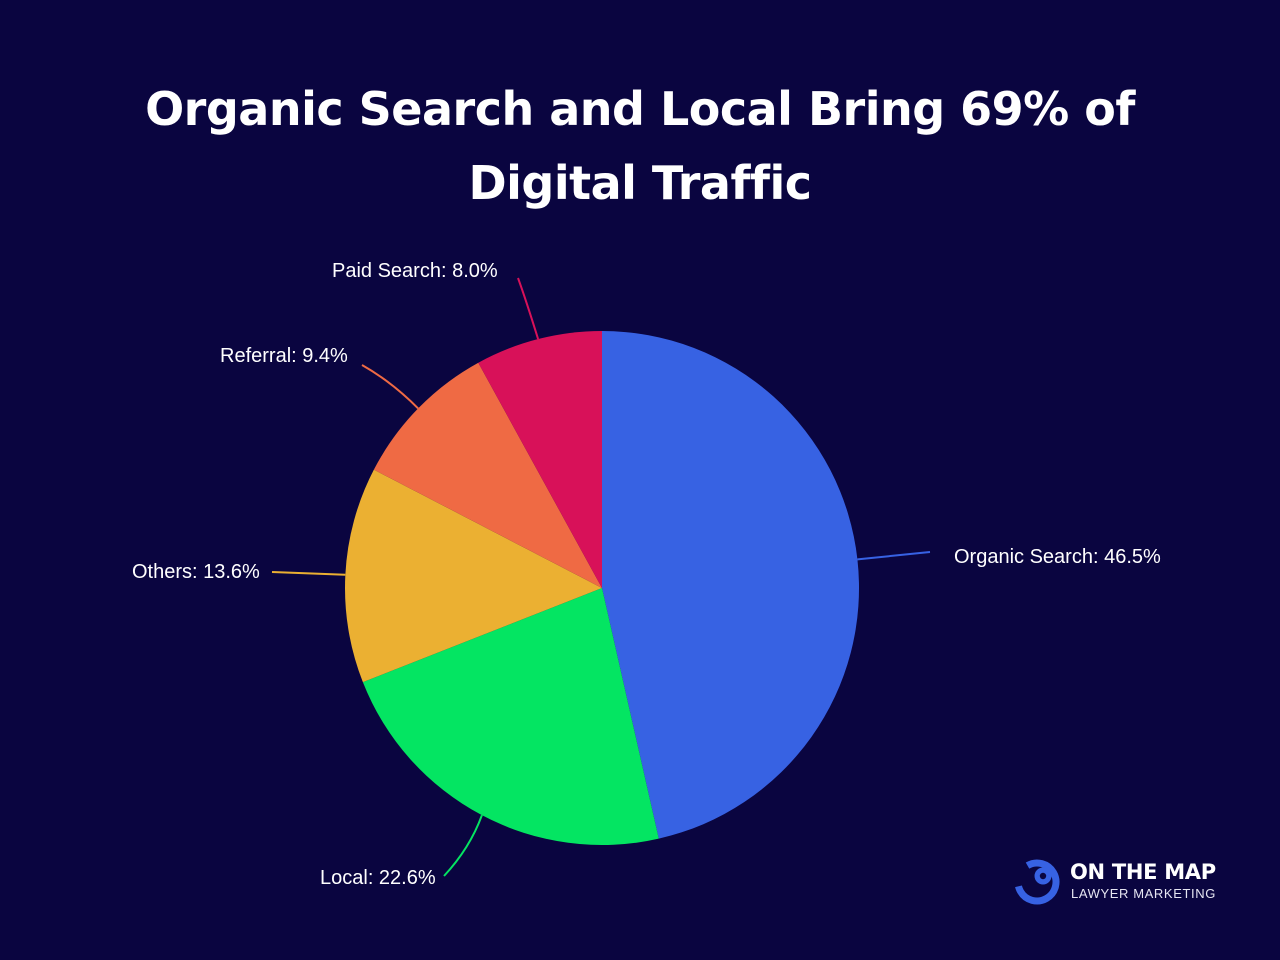 The height and width of the screenshot is (960, 1280). Describe the element at coordinates (894, 556) in the screenshot. I see `leader-line-organic-search` at that location.